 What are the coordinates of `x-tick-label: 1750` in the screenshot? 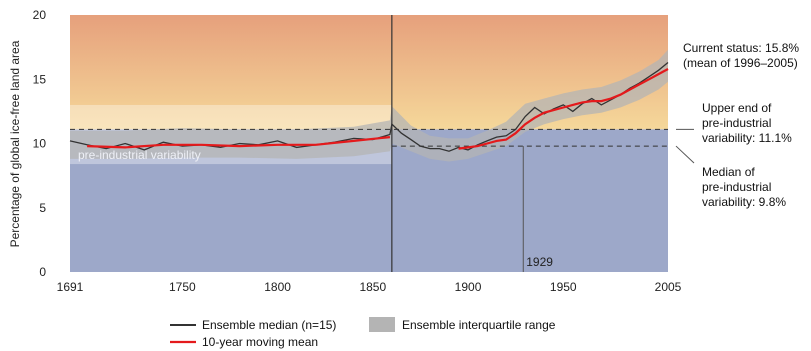 It's located at (182, 287).